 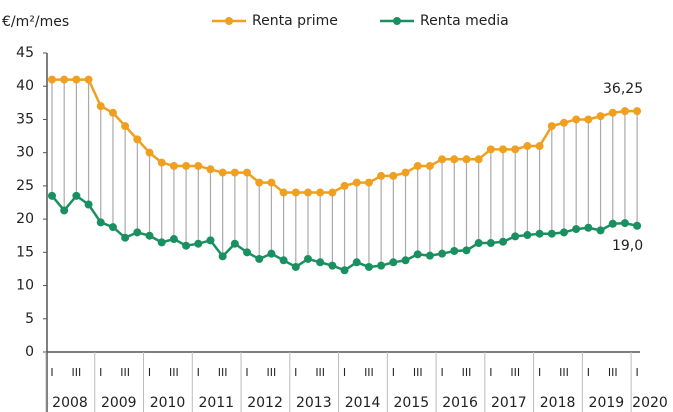 I want to click on year-label: 2009, so click(x=119, y=403).